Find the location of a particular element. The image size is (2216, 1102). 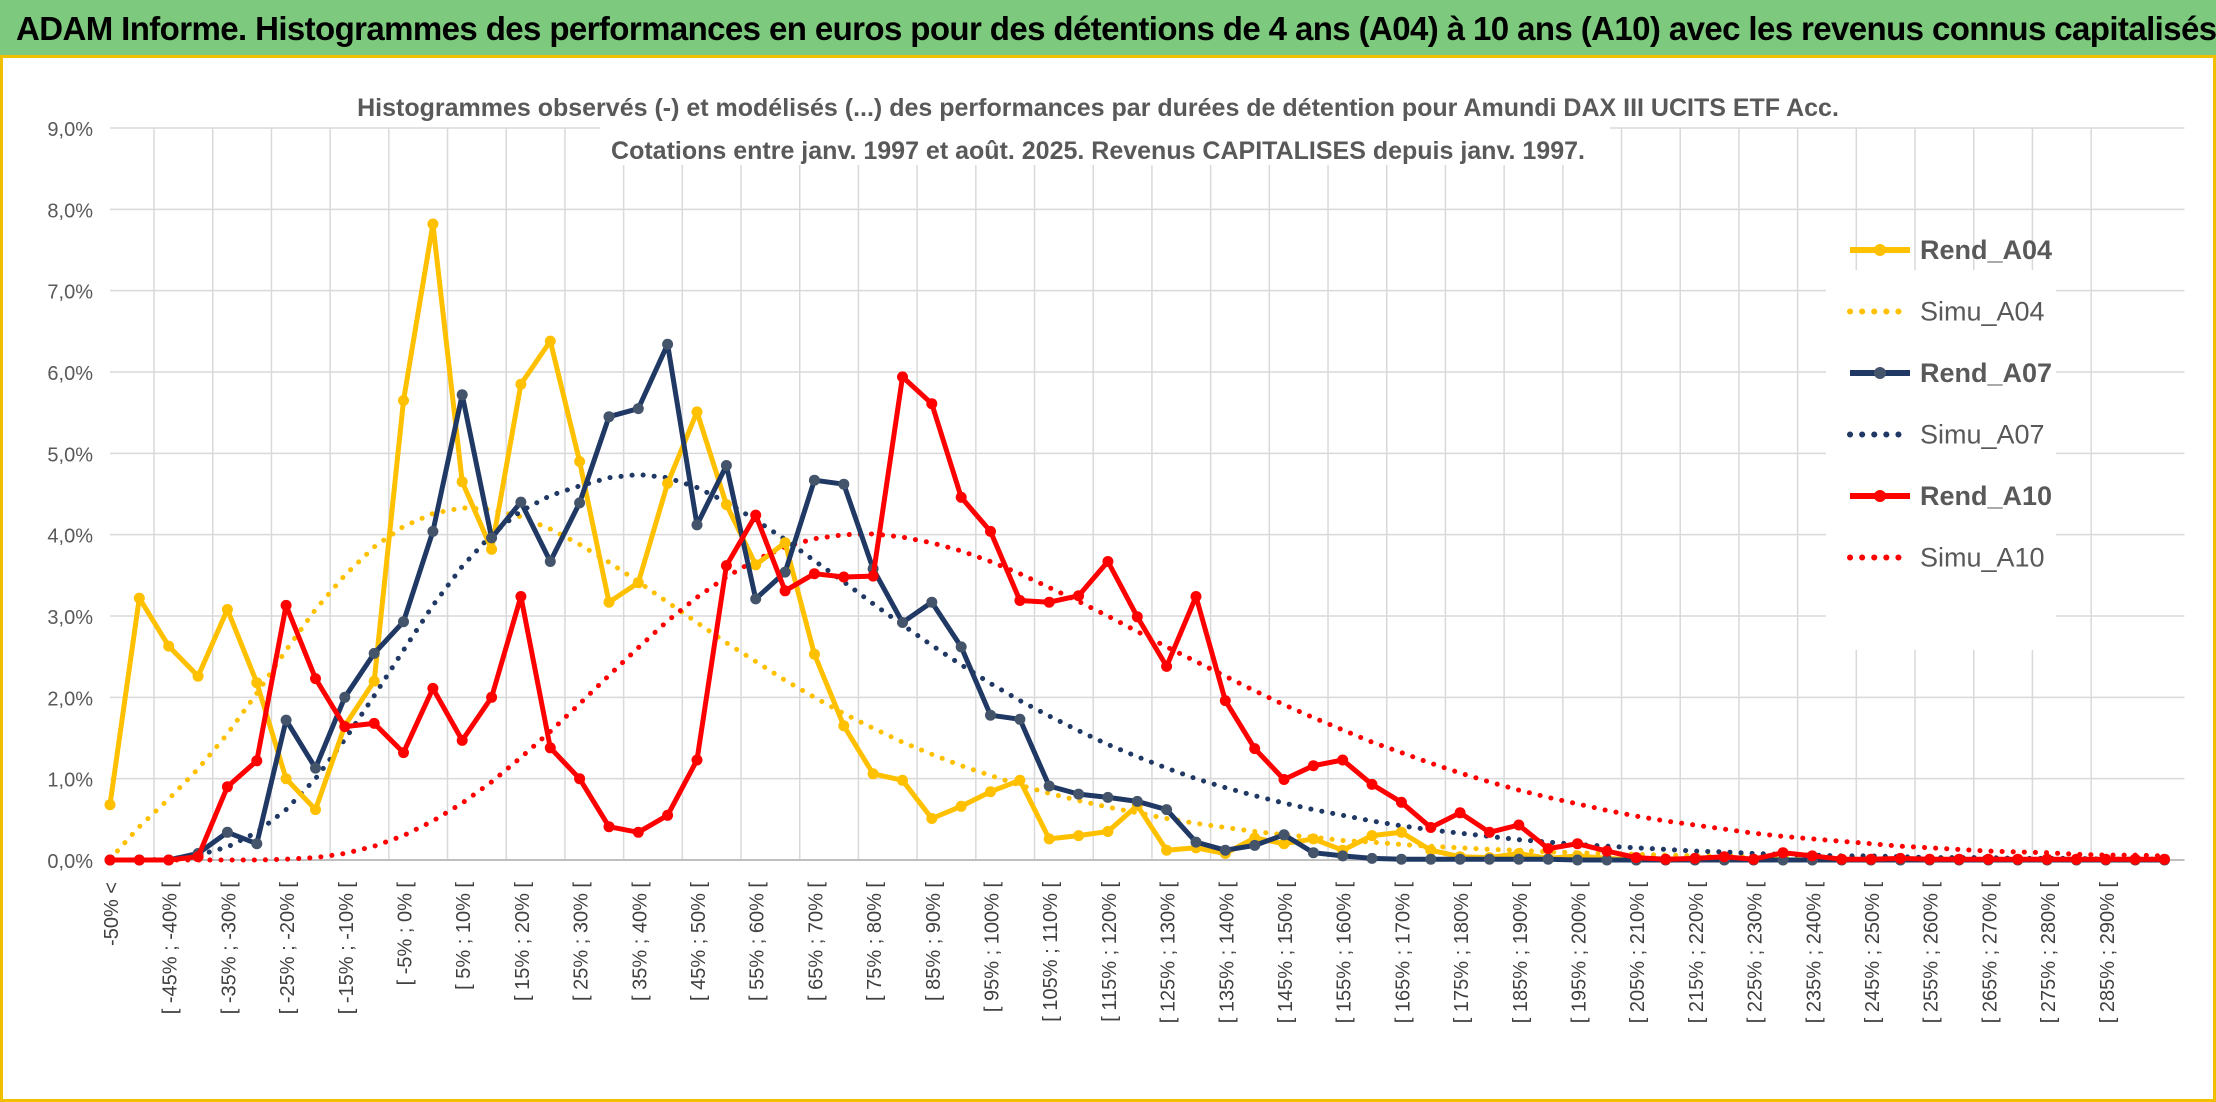

x-tick-label: [ -25% ; -20% [ is located at coordinates (288, 948).